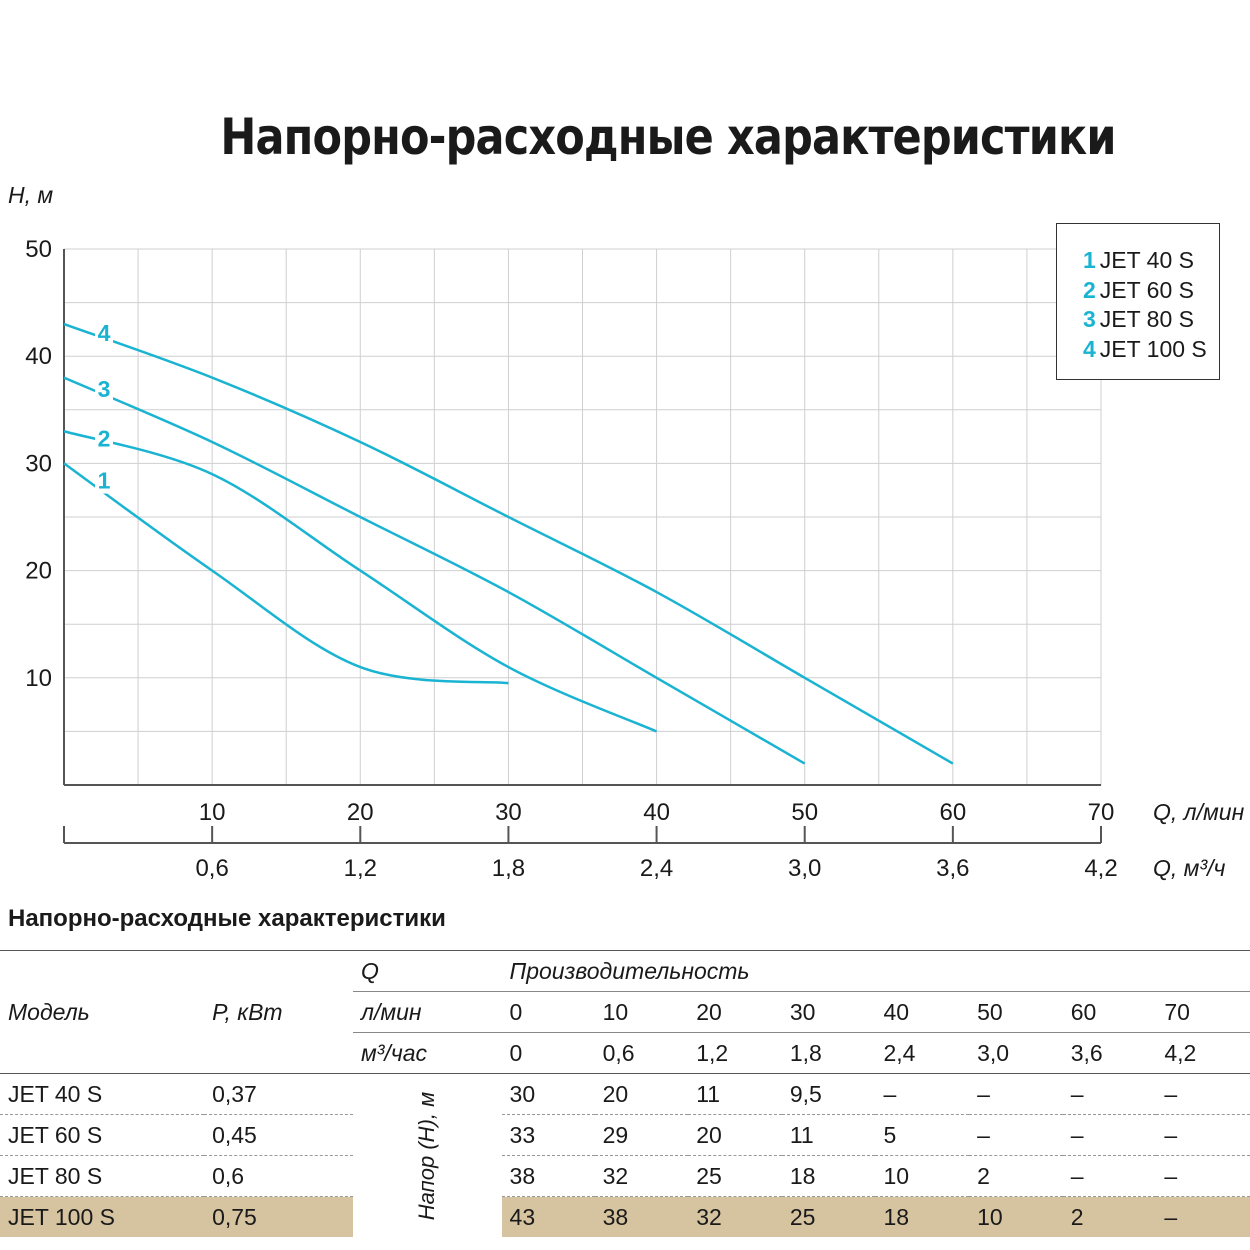 The width and height of the screenshot is (1250, 1250). What do you see at coordinates (38, 463) in the screenshot?
I see `y-tick-label: 30` at bounding box center [38, 463].